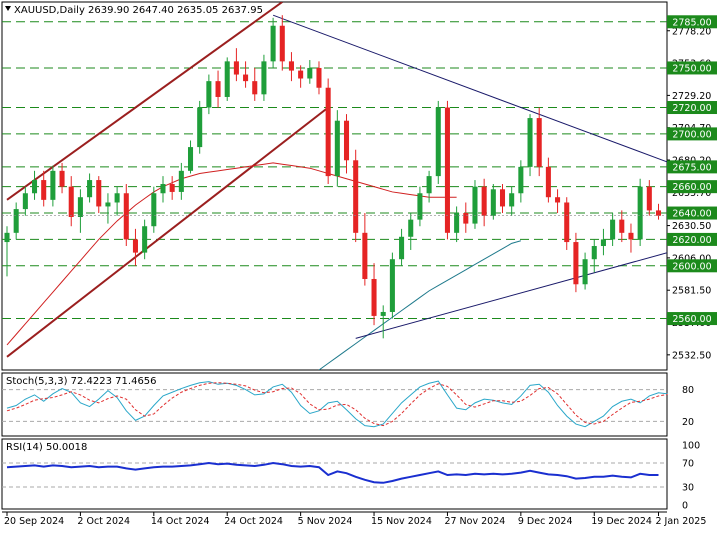 The image size is (723, 535). I want to click on level-tag-label: 2700.00, so click(691, 134).